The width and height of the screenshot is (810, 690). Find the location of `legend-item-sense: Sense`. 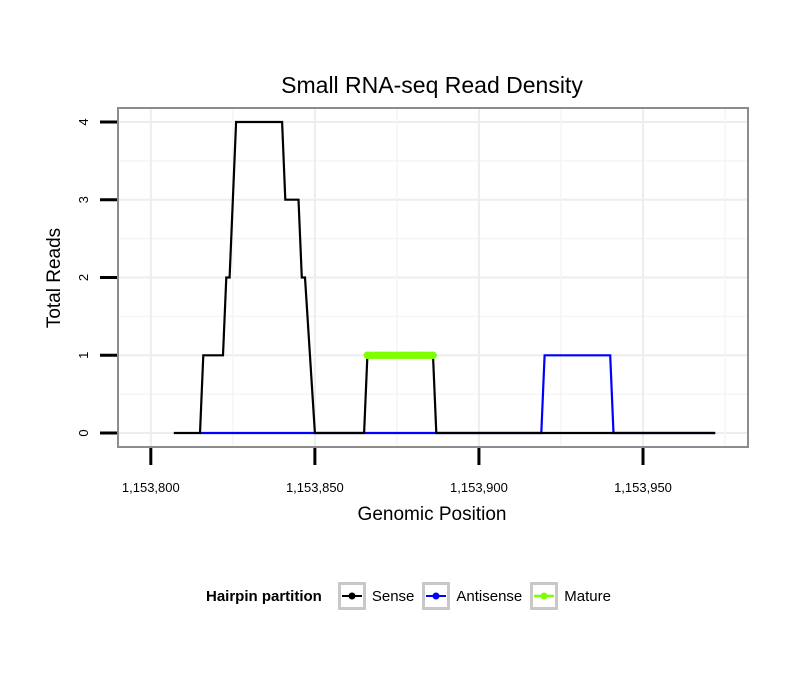

legend-item-sense: Sense is located at coordinates (376, 596).